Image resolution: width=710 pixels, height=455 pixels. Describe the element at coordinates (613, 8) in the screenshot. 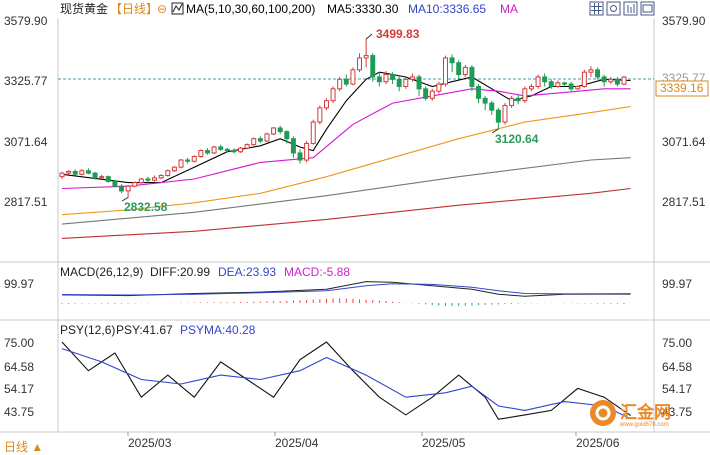

I see `settings-icon` at that location.